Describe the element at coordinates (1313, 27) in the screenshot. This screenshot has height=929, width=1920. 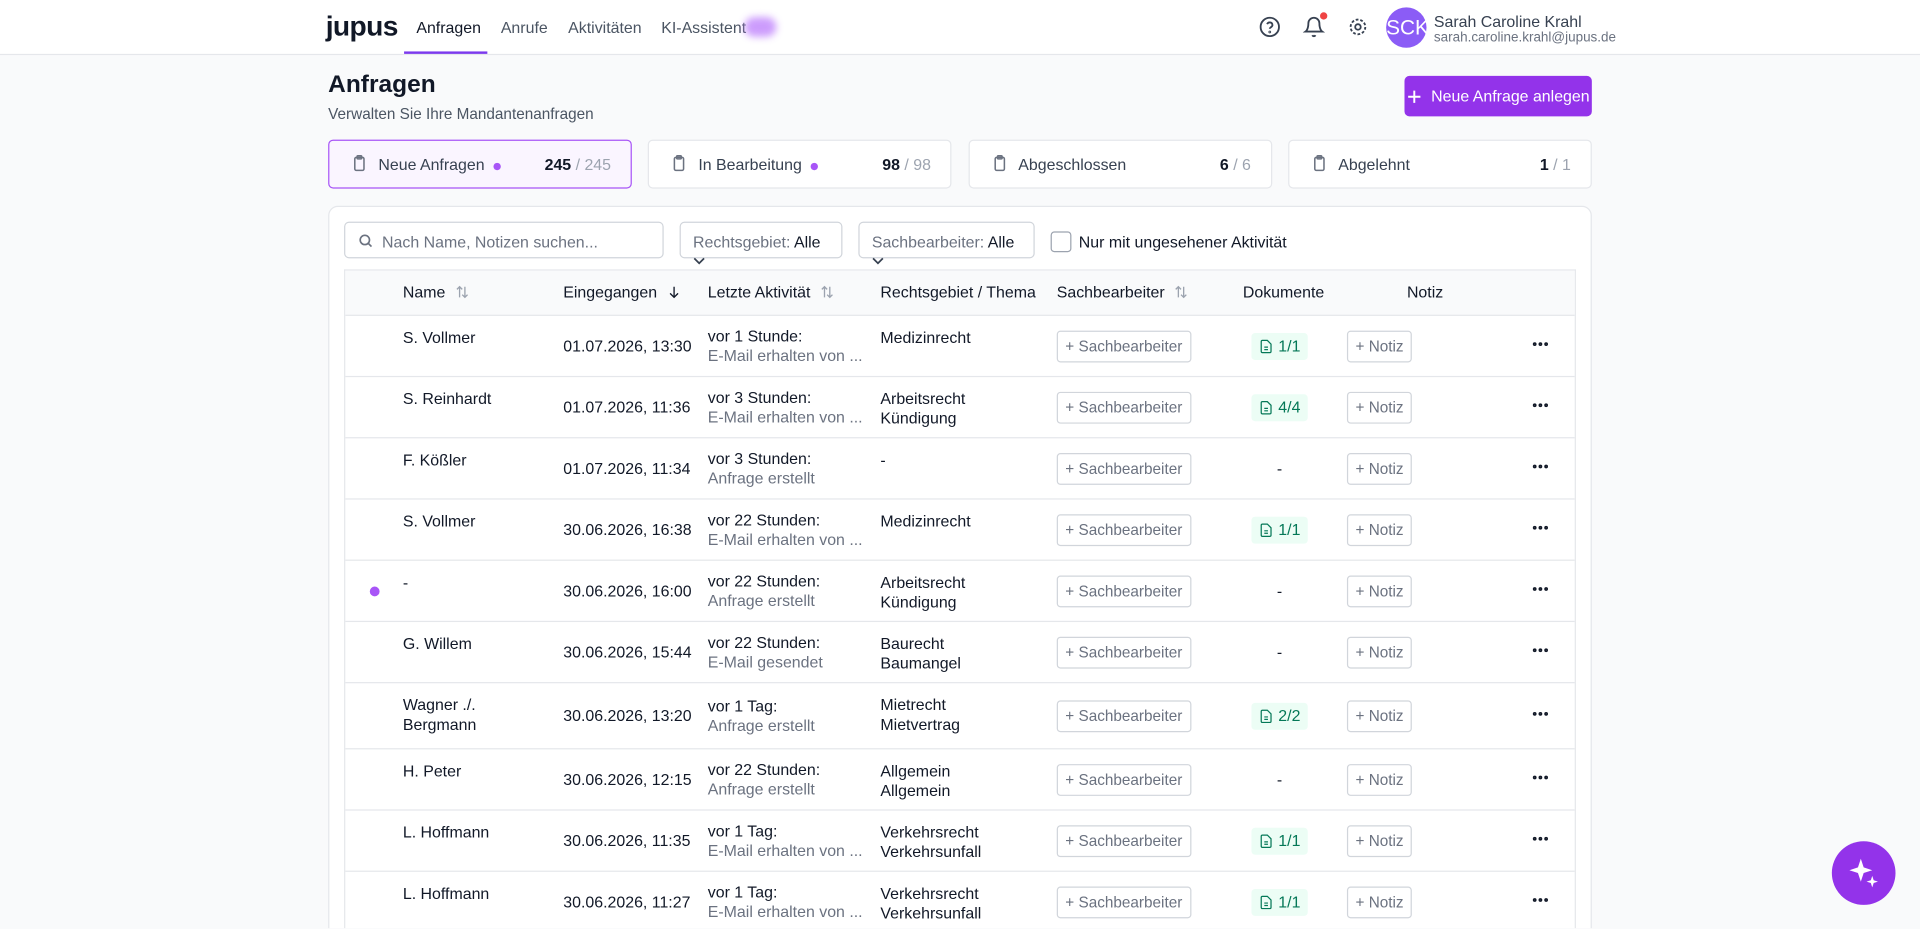
I see `bell-icon` at that location.